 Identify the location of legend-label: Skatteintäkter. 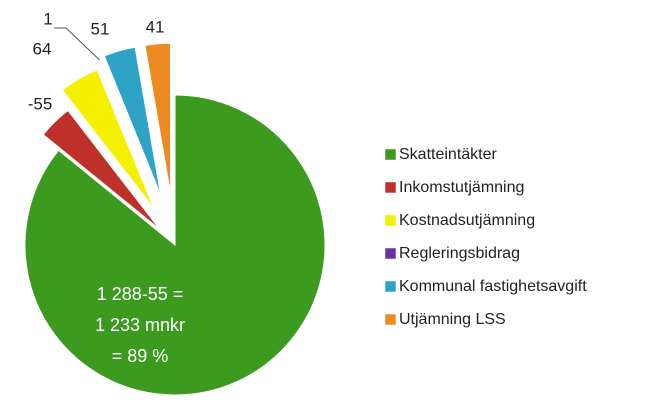
(448, 154).